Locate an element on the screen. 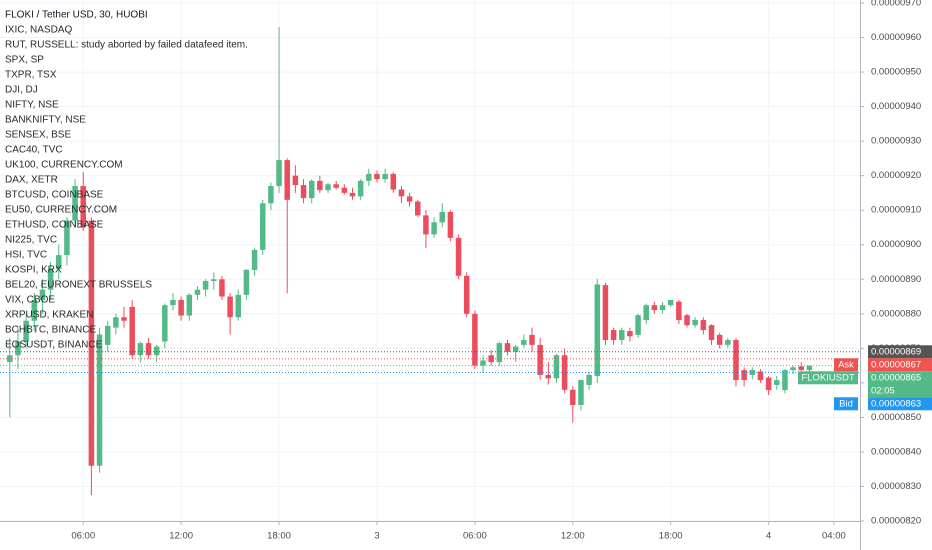  y-tick-label: 0.00000840 is located at coordinates (896, 451).